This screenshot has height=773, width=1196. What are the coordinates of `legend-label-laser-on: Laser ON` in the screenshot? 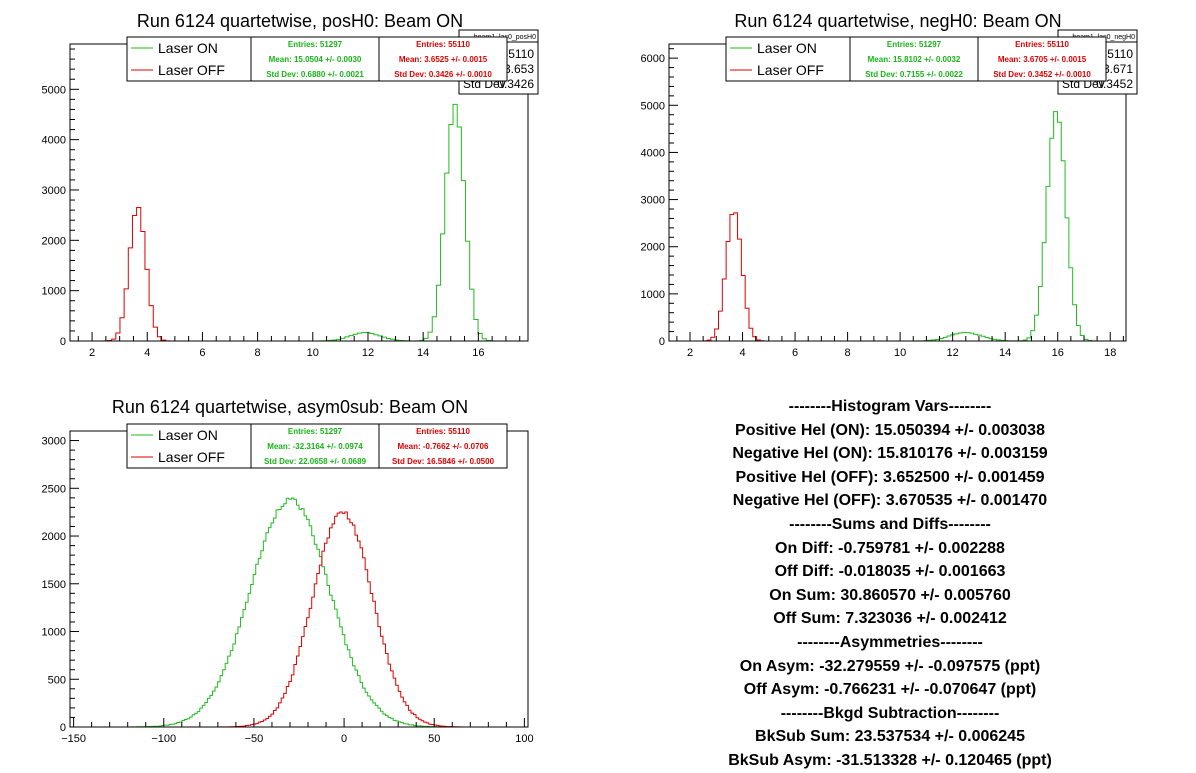 It's located at (188, 48).